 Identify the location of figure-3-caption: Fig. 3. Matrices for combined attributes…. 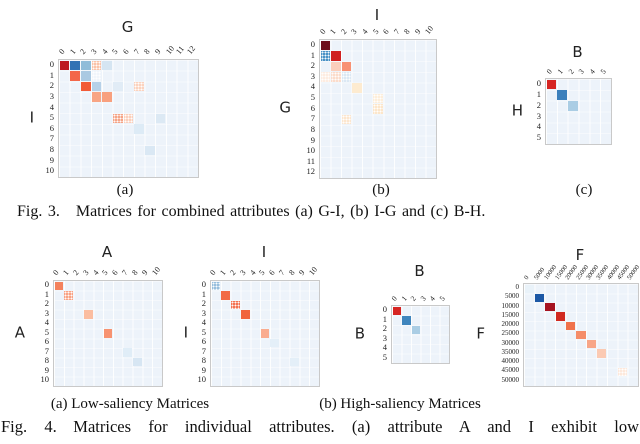
(251, 211).